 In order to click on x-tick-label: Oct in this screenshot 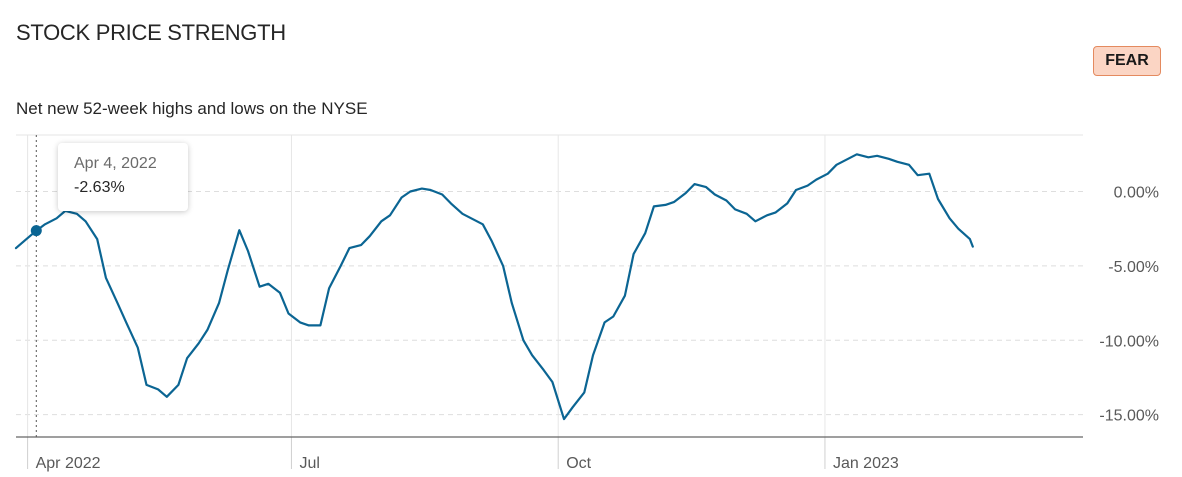, I will do `click(578, 463)`.